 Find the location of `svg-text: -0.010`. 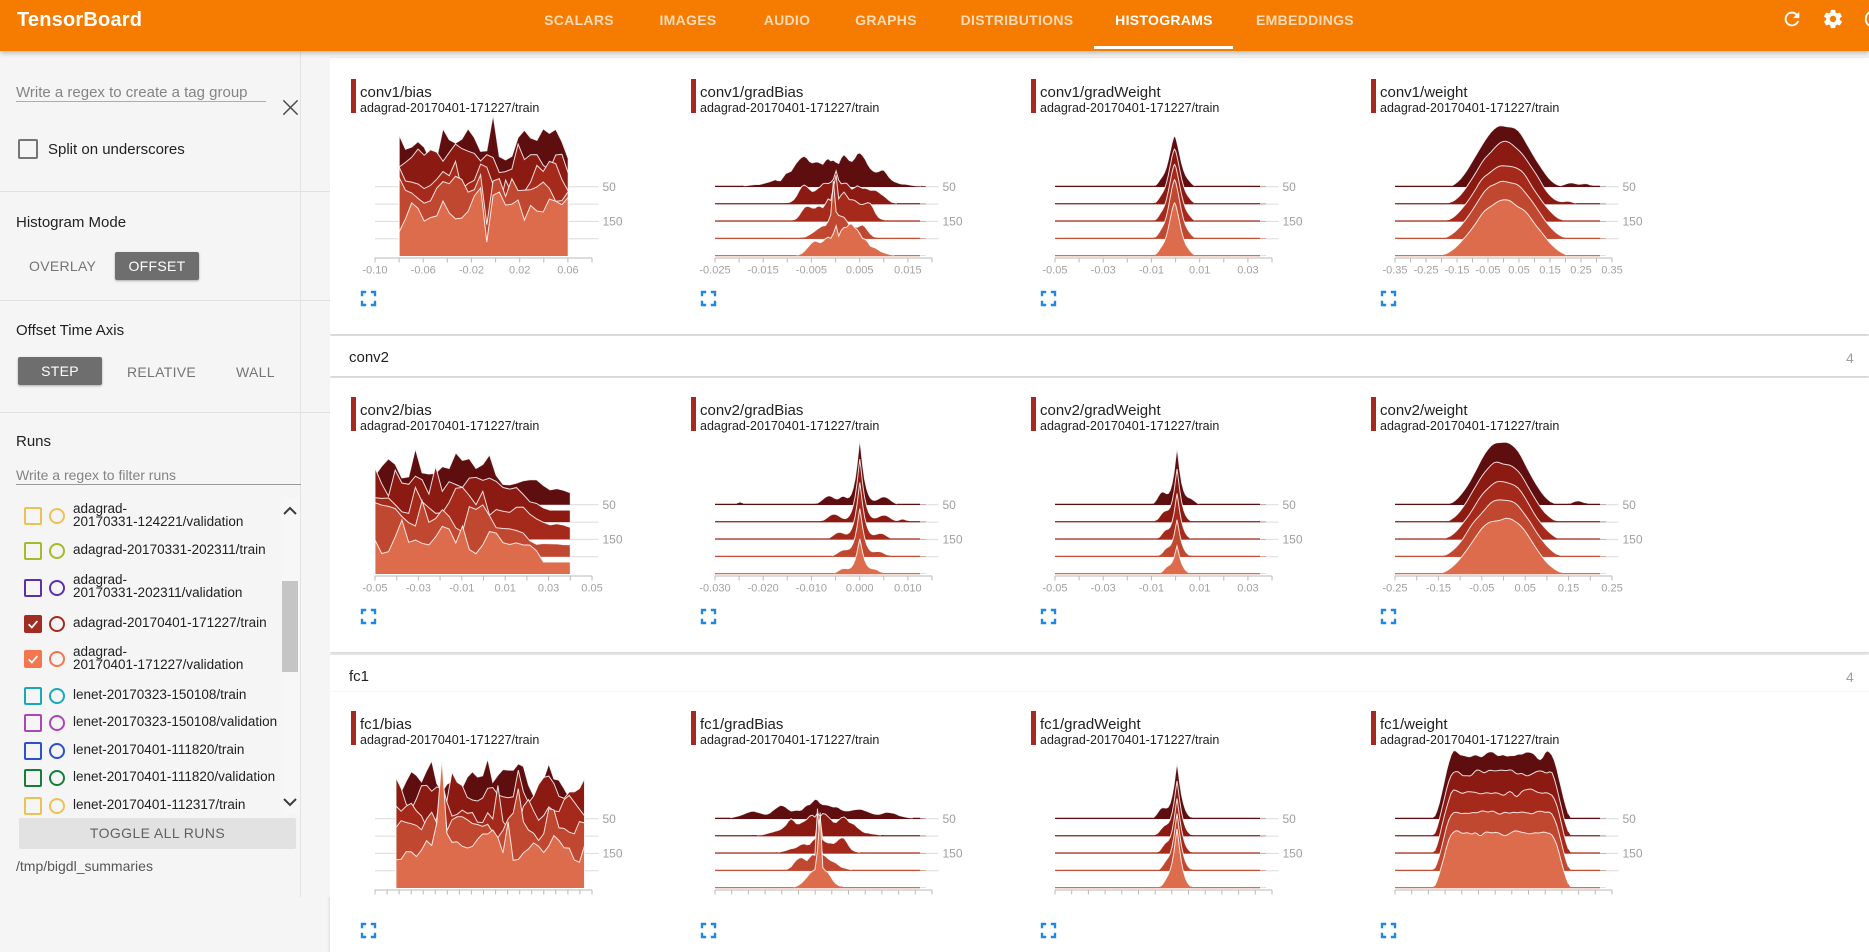

svg-text: -0.010 is located at coordinates (811, 589).